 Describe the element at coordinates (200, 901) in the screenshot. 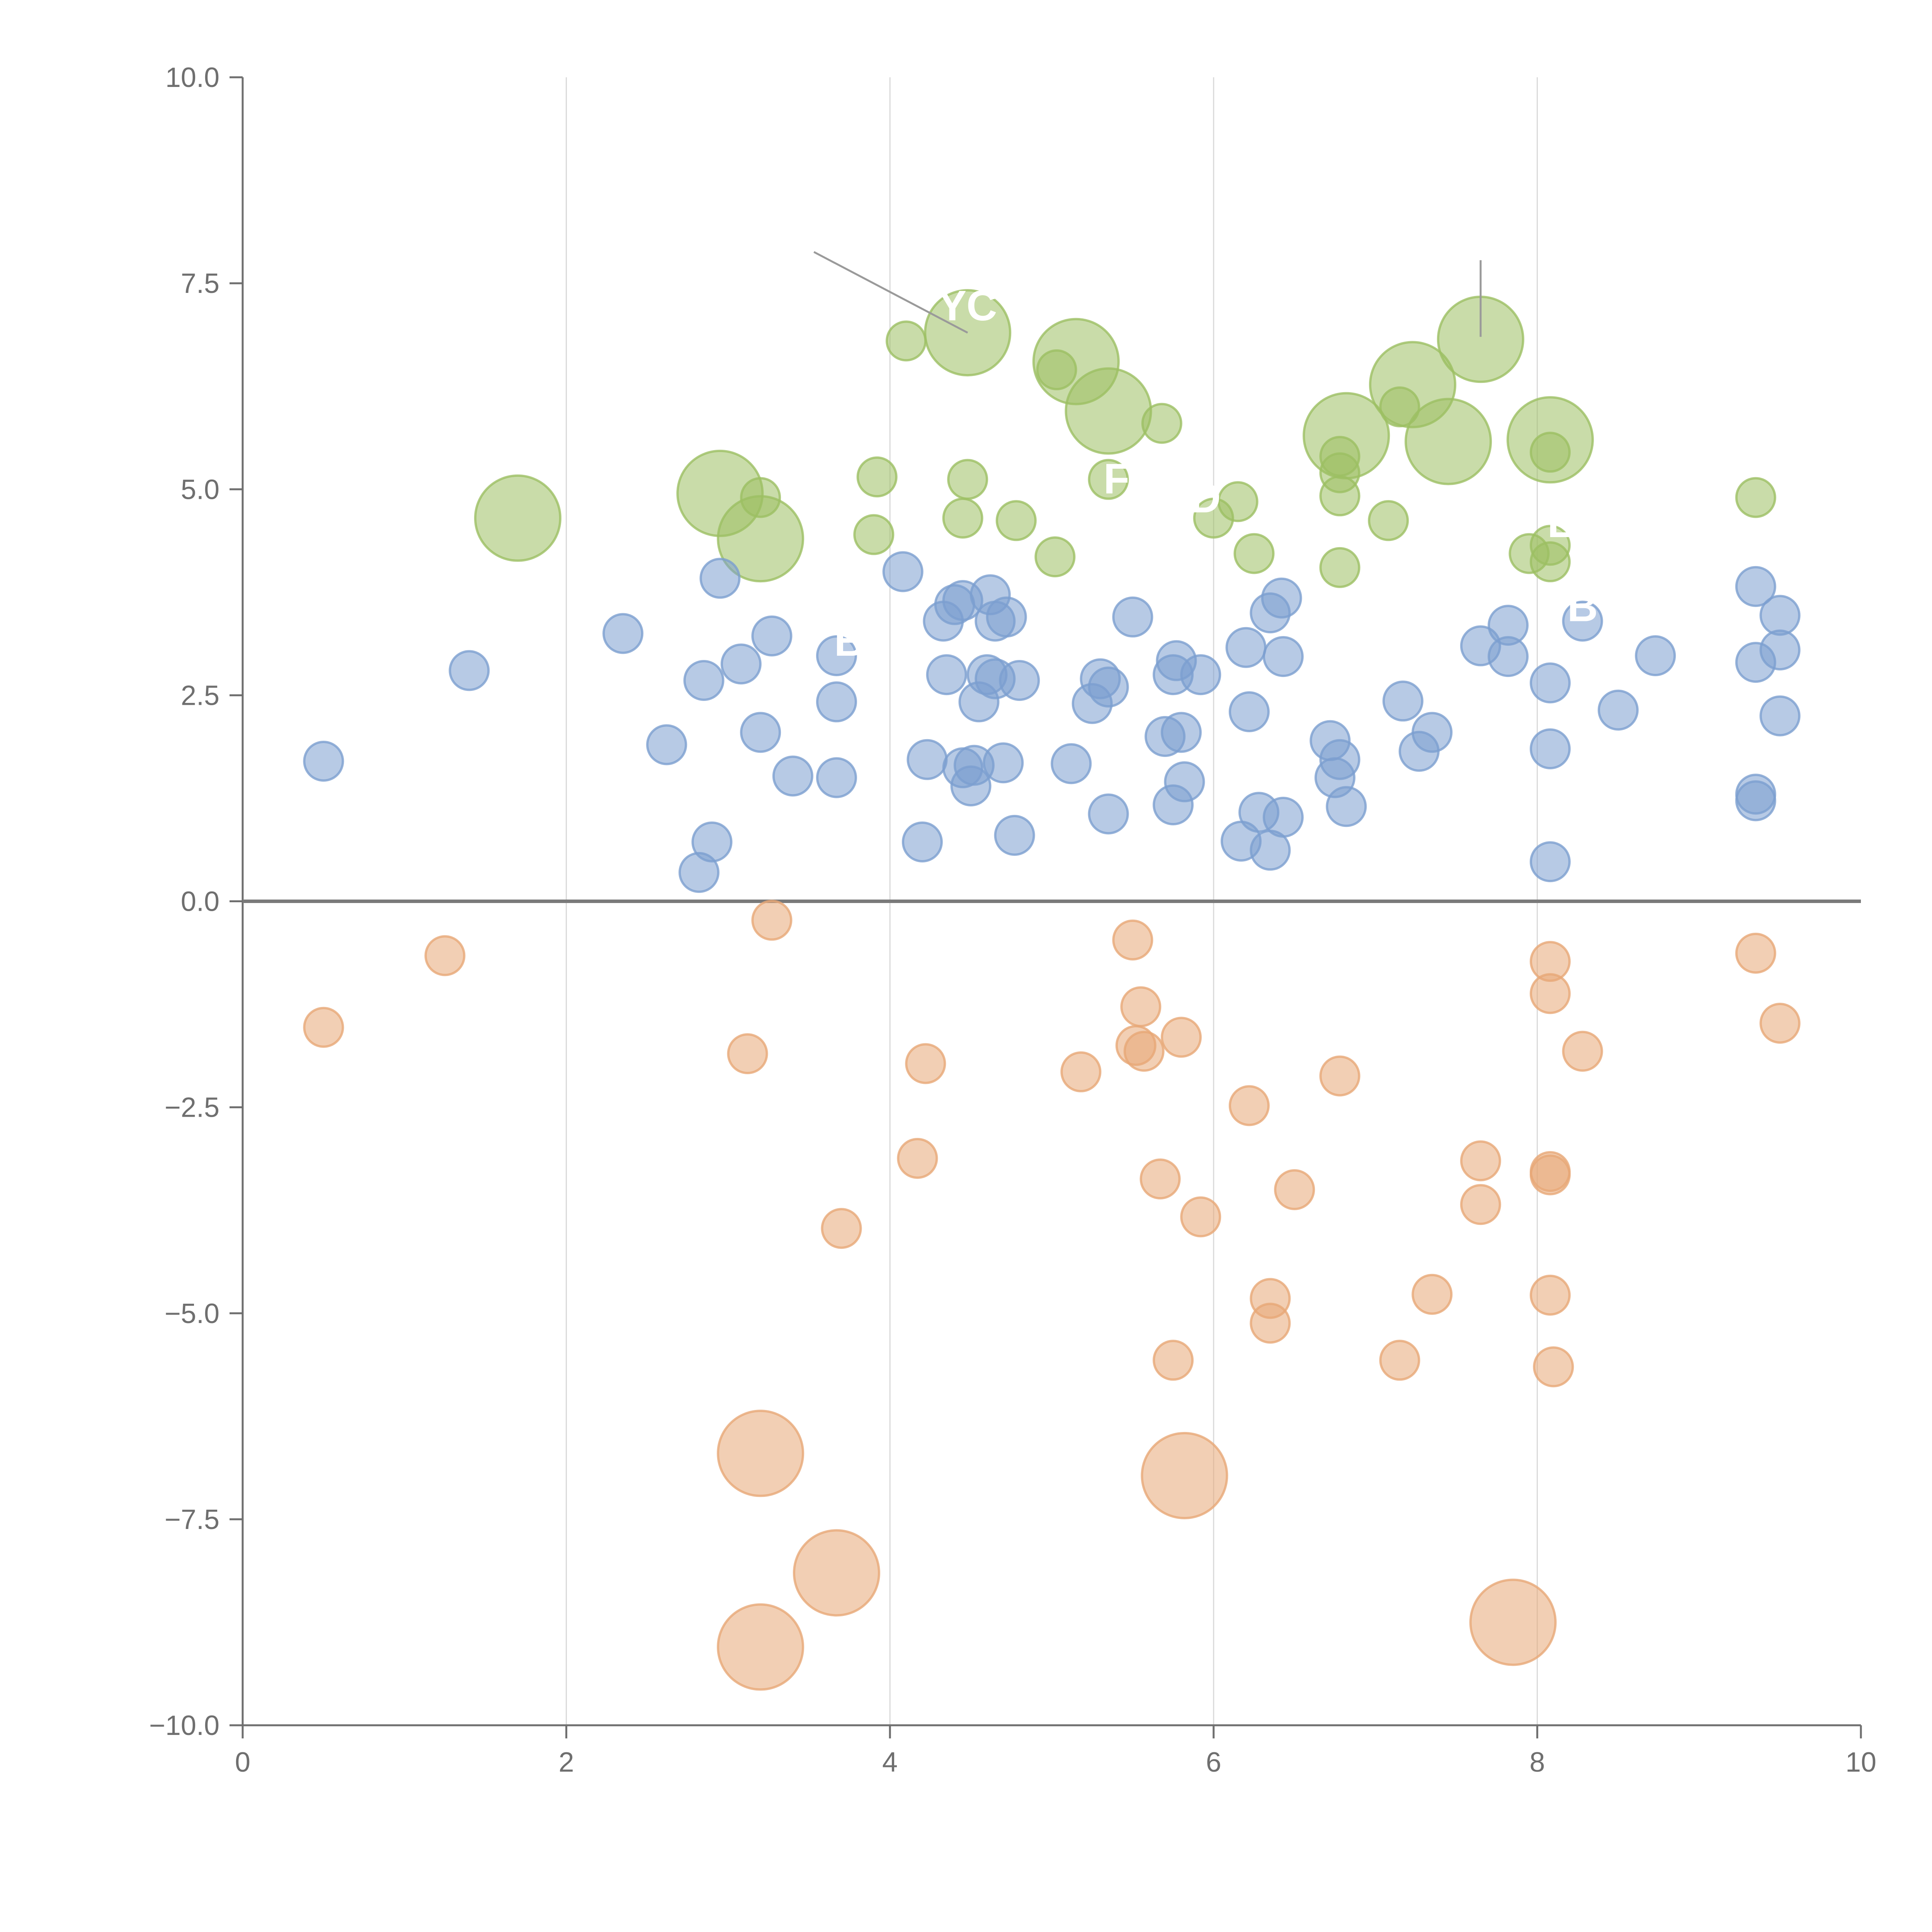

I see `y-tick-label: 0.0` at that location.